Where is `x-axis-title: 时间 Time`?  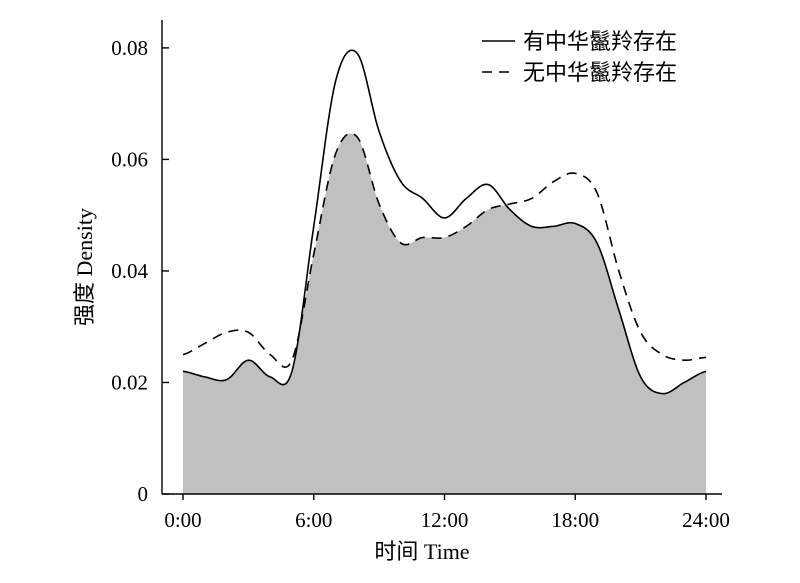
x-axis-title: 时间 Time is located at coordinates (421, 551).